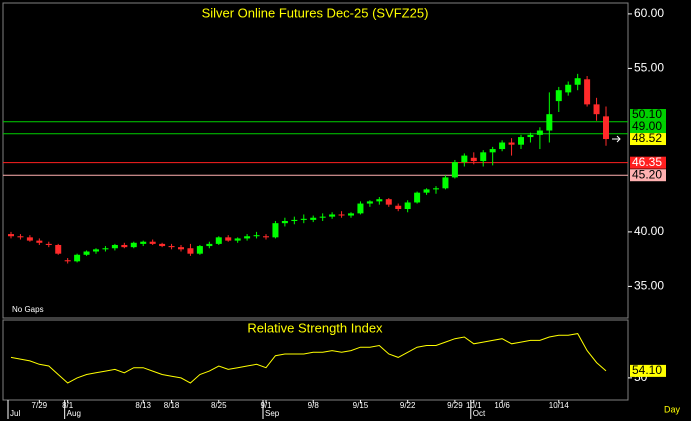 This screenshot has height=421, width=691. I want to click on gap-note: No Gaps, so click(28, 309).